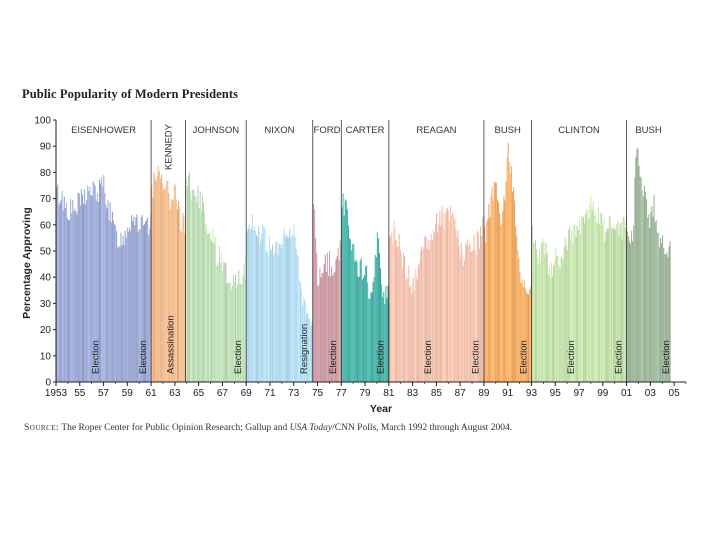  I want to click on y-tick-label: 80, so click(46, 173).